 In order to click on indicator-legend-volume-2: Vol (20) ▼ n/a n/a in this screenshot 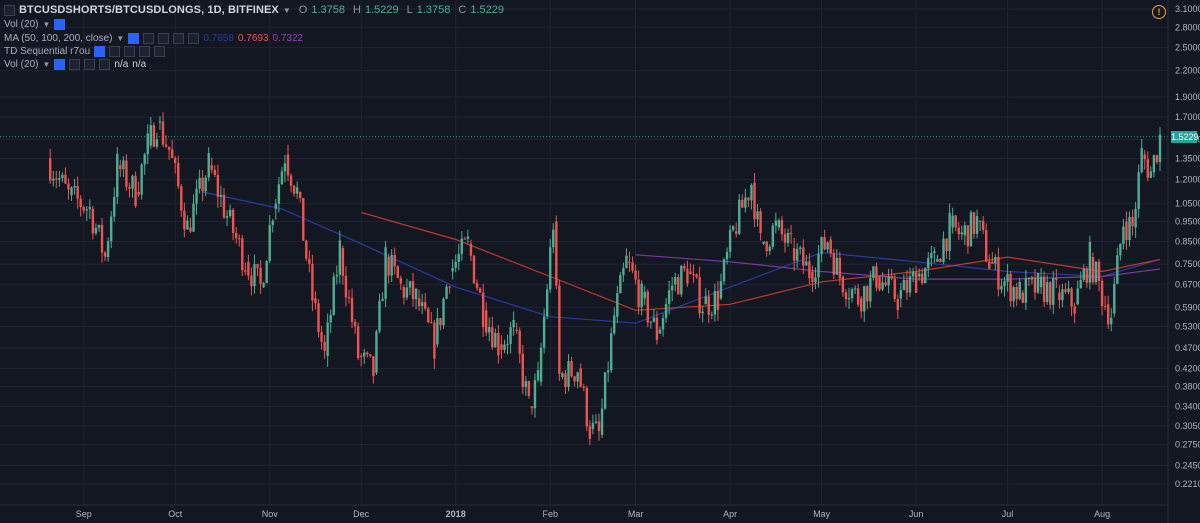, I will do `click(75, 64)`.